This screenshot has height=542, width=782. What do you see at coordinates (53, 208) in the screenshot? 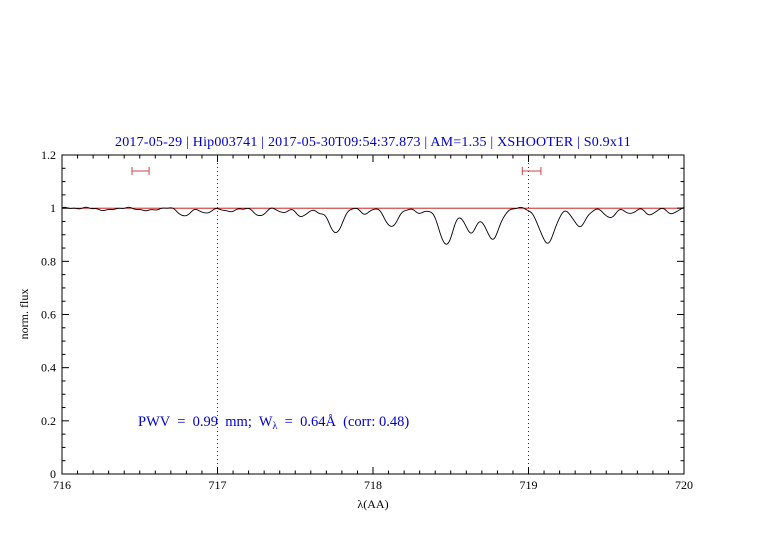
I see `y-tick-label: 1` at bounding box center [53, 208].